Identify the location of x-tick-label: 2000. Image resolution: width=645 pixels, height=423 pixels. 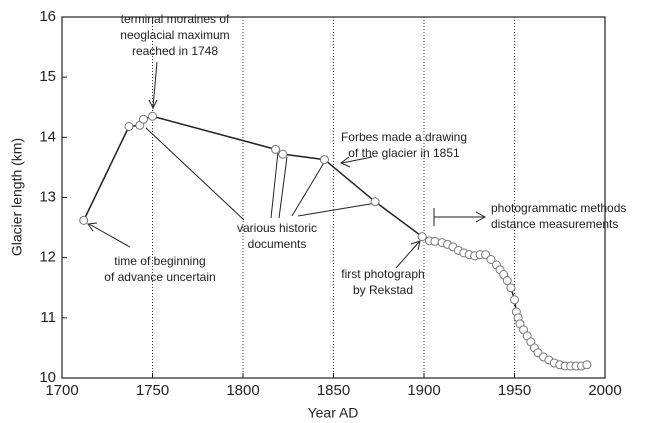
(604, 390).